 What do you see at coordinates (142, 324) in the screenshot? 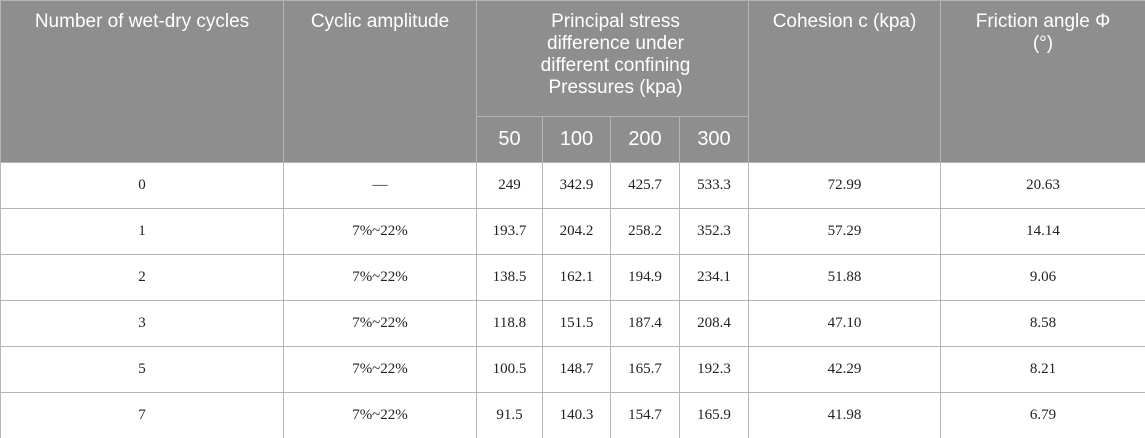
I see `cell-cycles: 3` at bounding box center [142, 324].